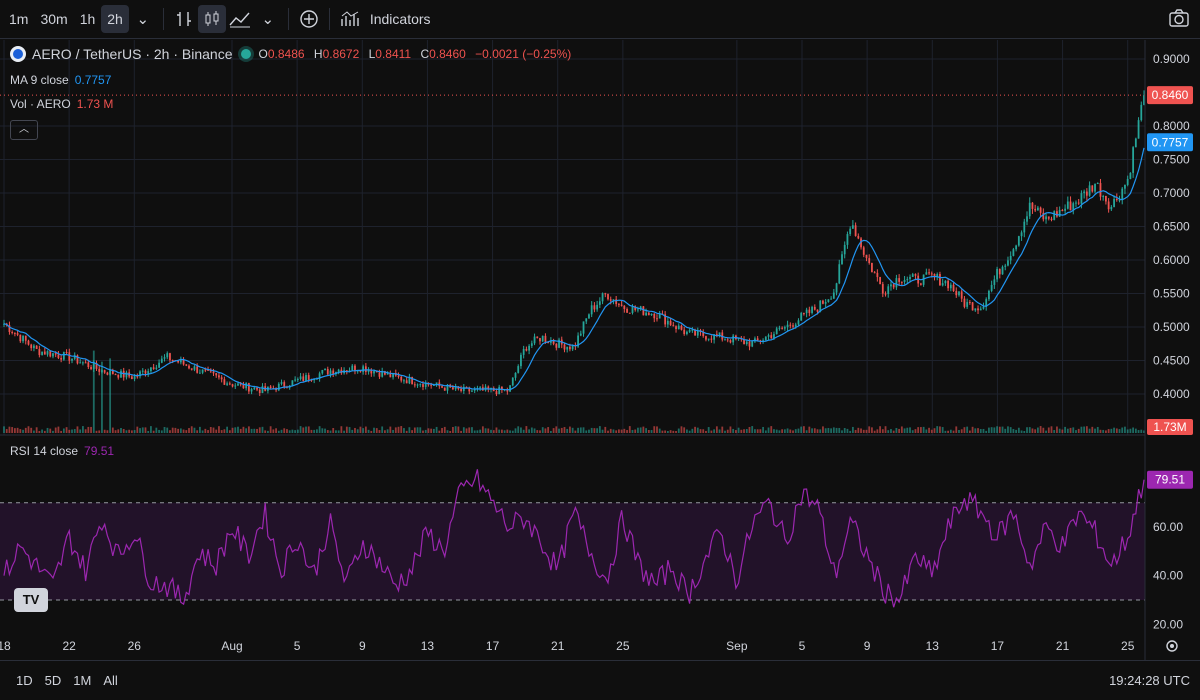  Describe the element at coordinates (54, 19) in the screenshot. I see `timeframe-30m: 30m` at that location.